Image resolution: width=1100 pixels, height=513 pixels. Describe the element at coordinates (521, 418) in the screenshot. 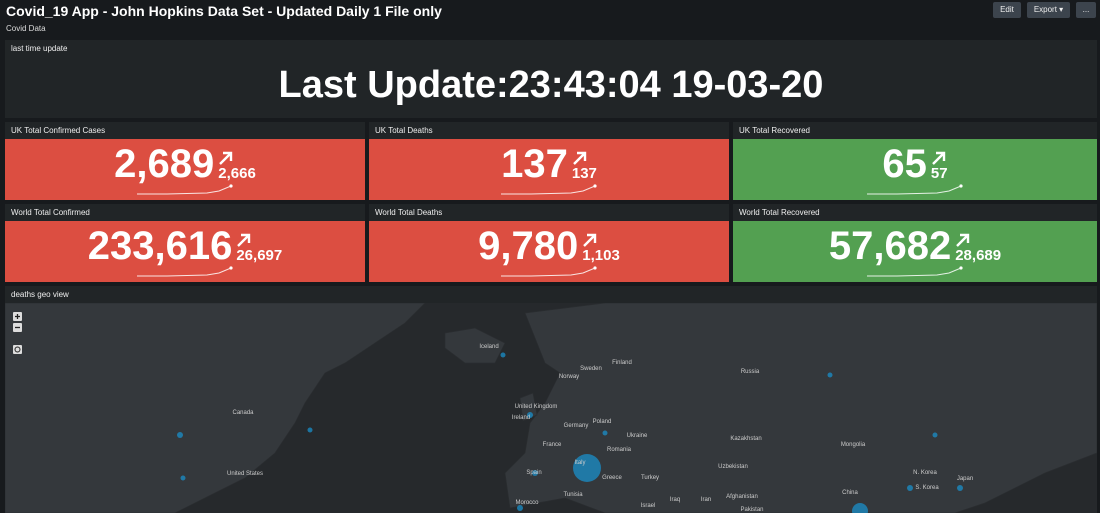

I see `country-label: Ireland` at that location.